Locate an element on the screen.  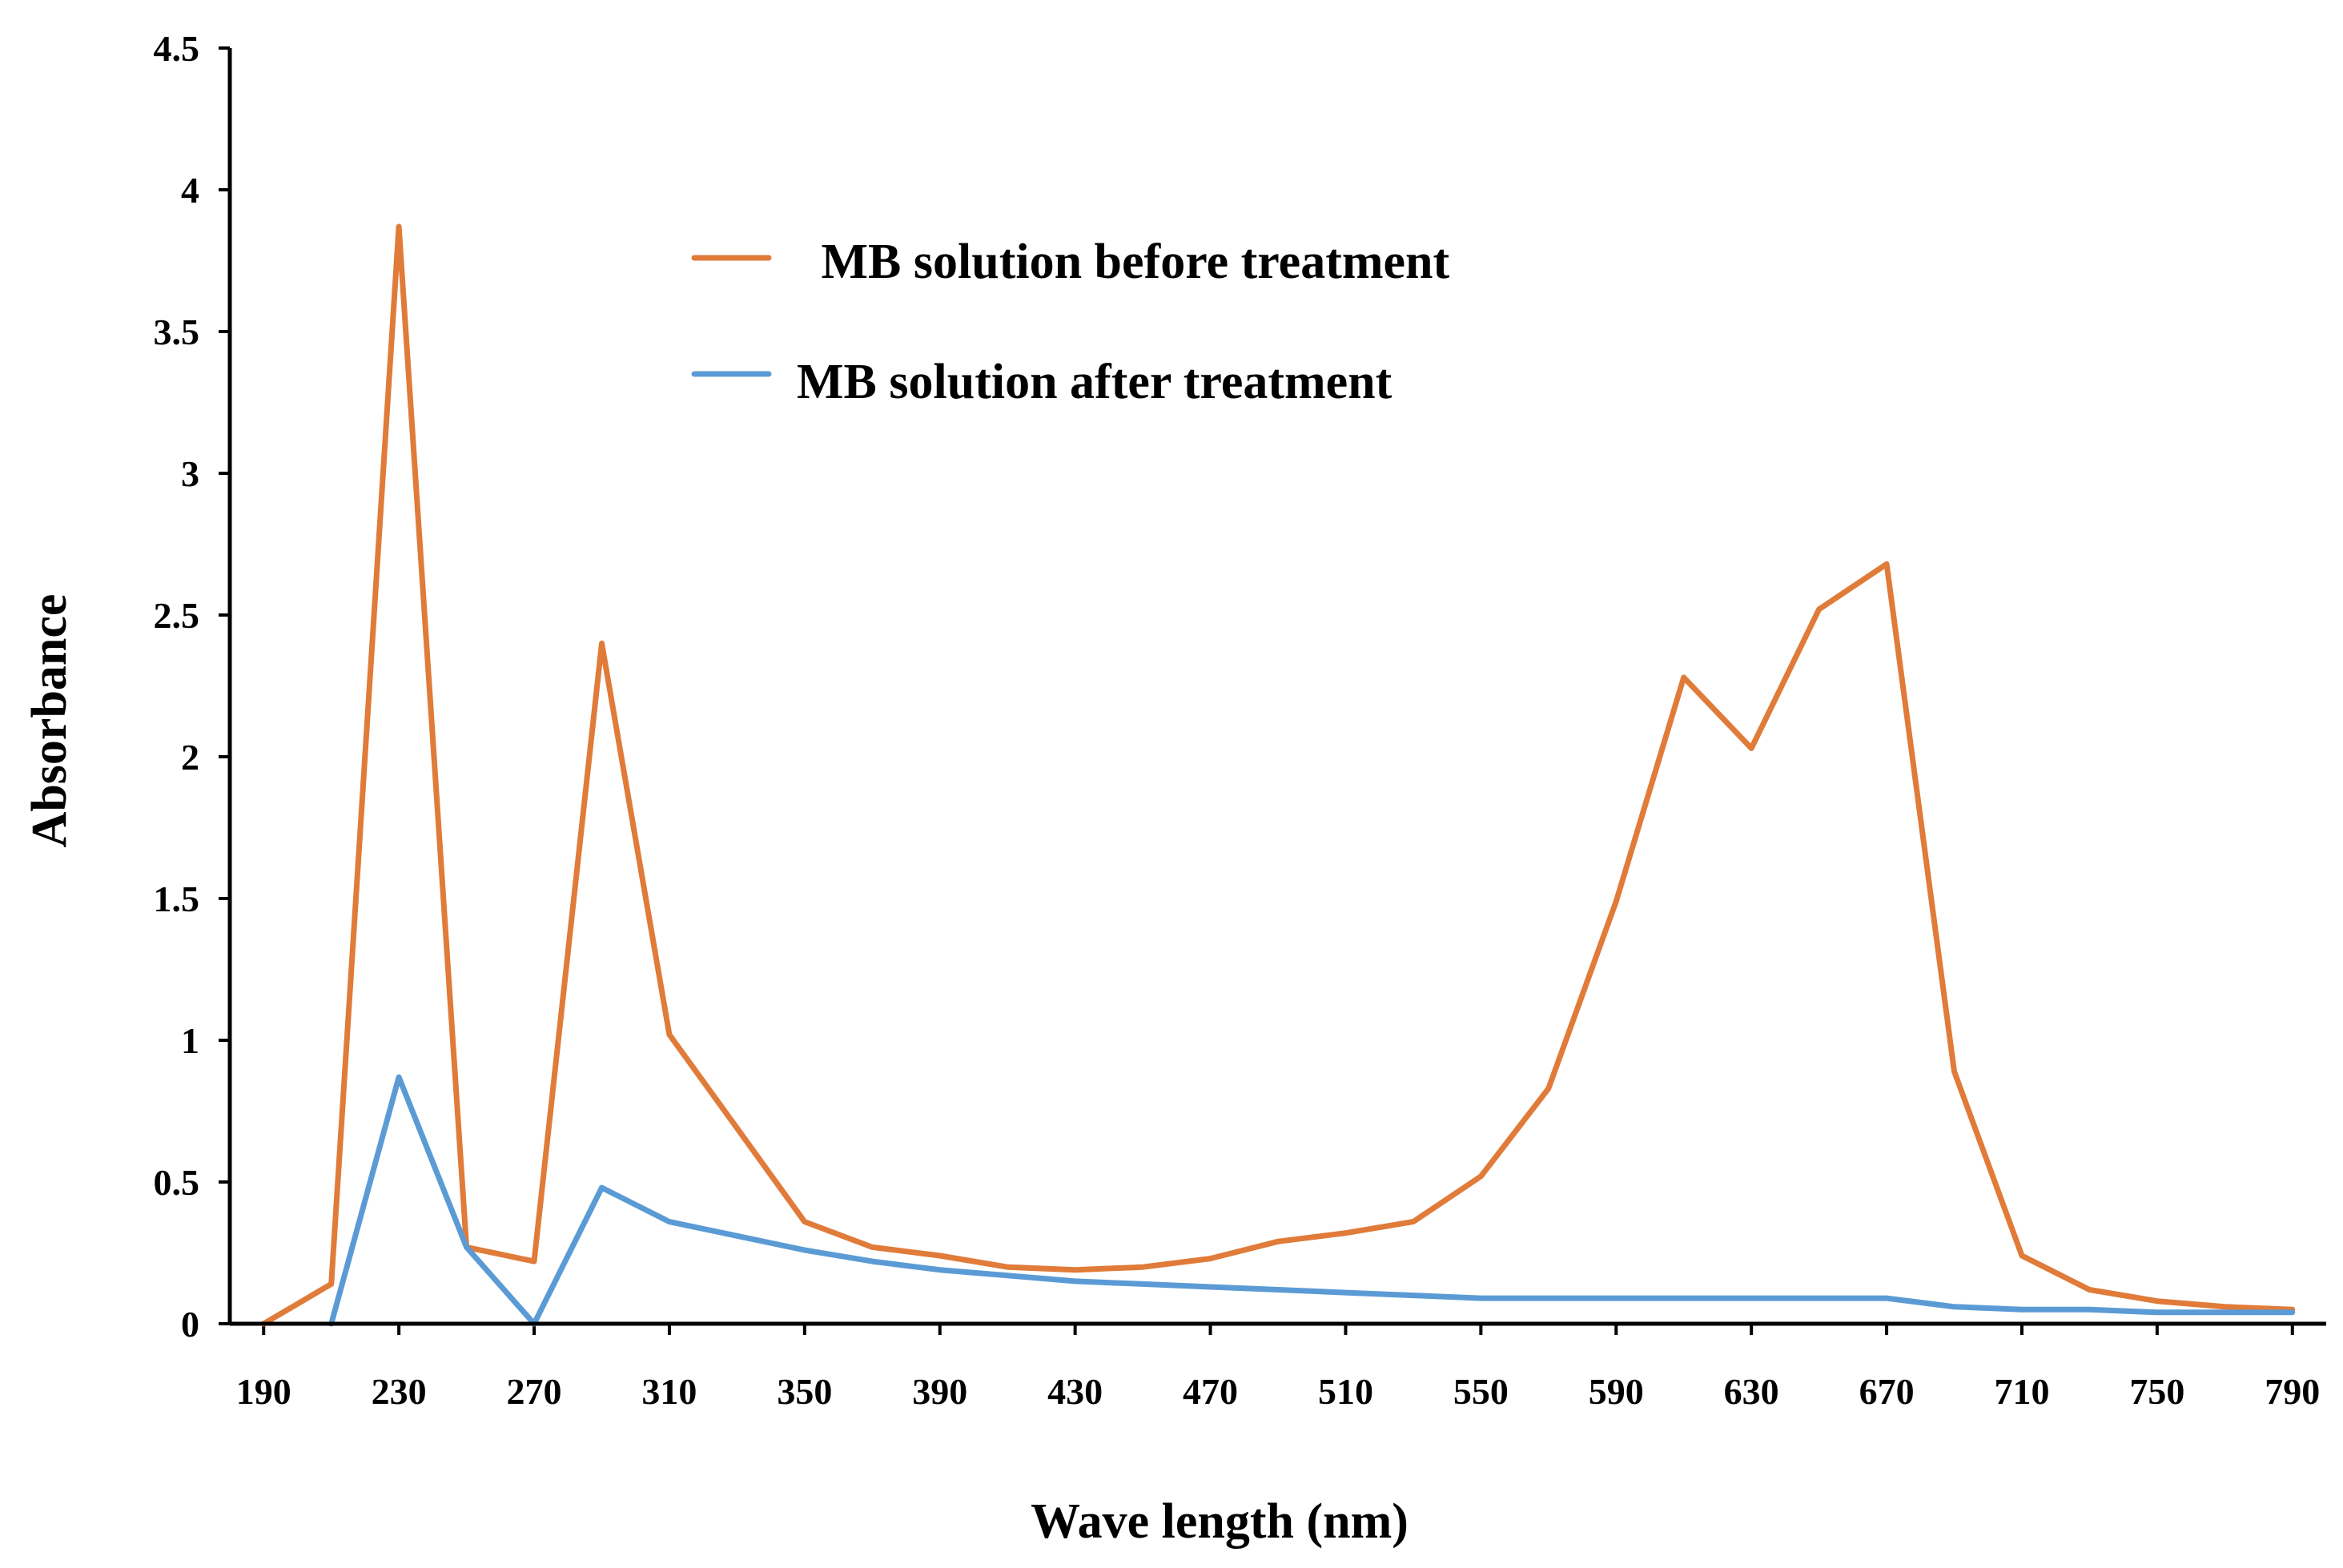
legend-label-before-treatment: MB solution before treatment is located at coordinates (1129, 262).